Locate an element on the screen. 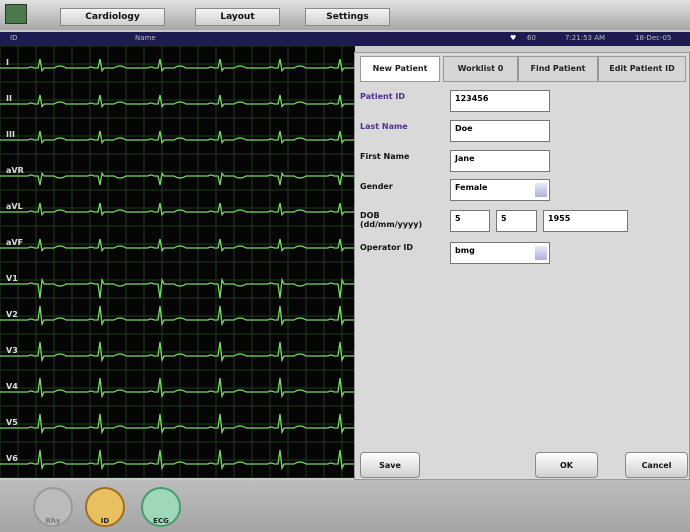  text-input: 123456 is located at coordinates (500, 101).